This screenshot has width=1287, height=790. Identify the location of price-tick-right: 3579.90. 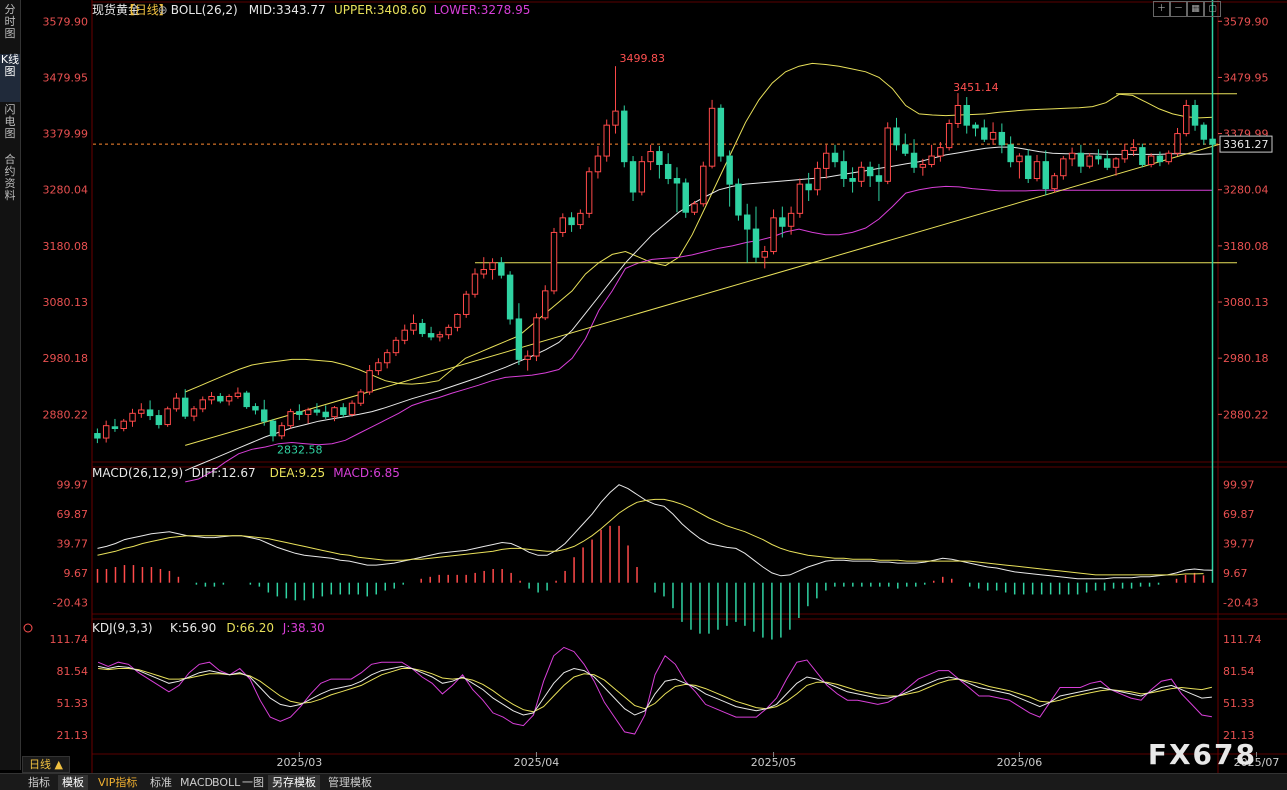
(1246, 21).